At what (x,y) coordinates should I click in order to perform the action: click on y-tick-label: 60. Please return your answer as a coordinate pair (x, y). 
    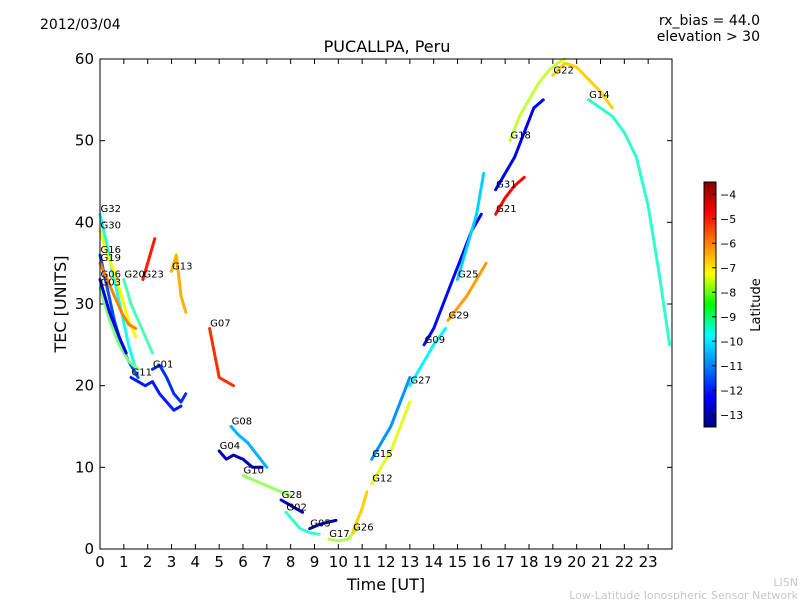
    Looking at the image, I should click on (84, 59).